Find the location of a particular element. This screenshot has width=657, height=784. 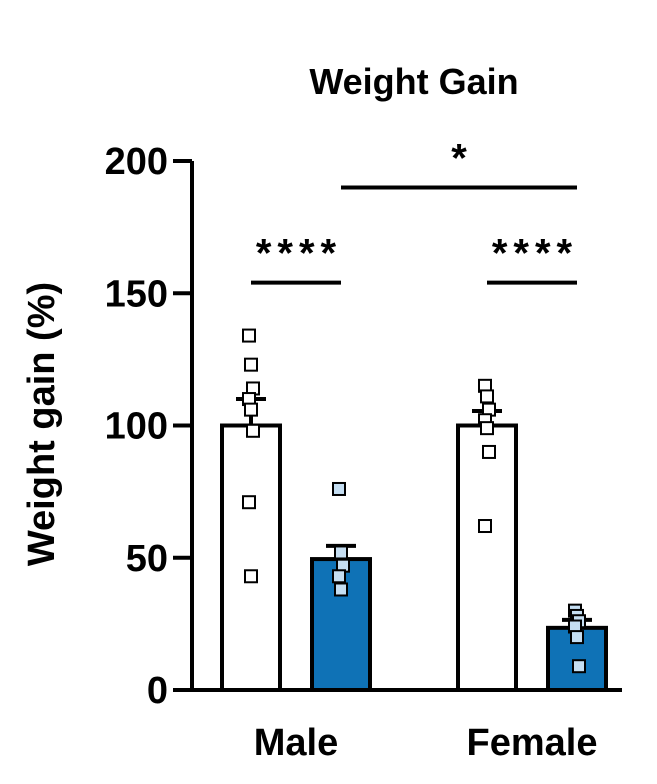

y-tick-label: 200 is located at coordinates (136, 162).